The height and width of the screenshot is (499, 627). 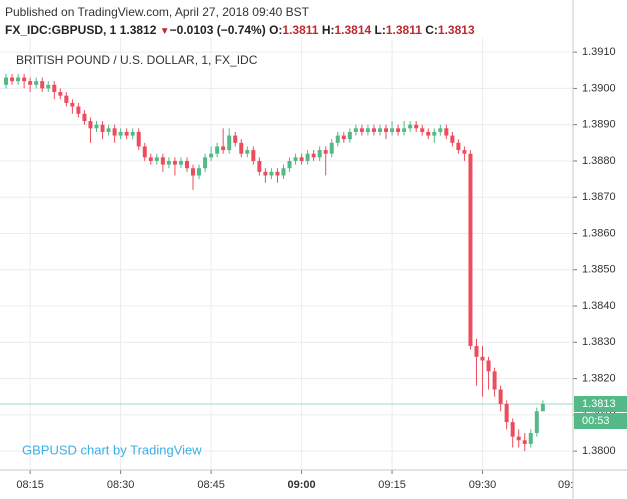 I want to click on c-label: C:, so click(x=431, y=30).